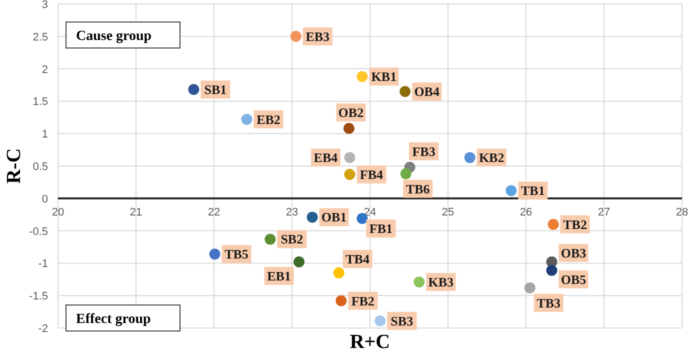 Image resolution: width=690 pixels, height=354 pixels. What do you see at coordinates (573, 252) in the screenshot?
I see `series-label: OB3` at bounding box center [573, 252].